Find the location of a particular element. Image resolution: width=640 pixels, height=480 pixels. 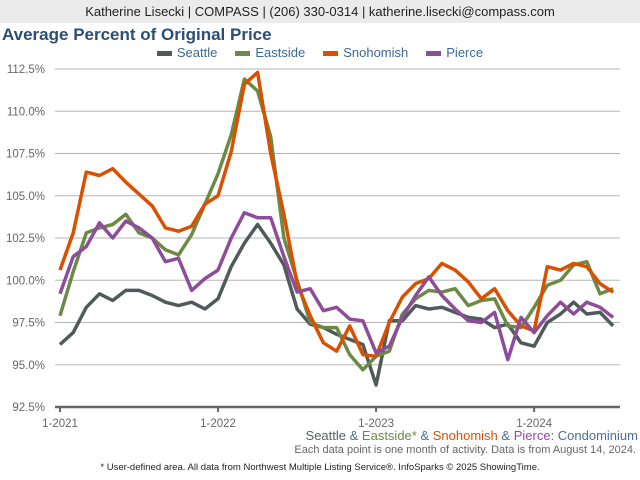

legend-item-eastside: Eastside is located at coordinates (270, 52).